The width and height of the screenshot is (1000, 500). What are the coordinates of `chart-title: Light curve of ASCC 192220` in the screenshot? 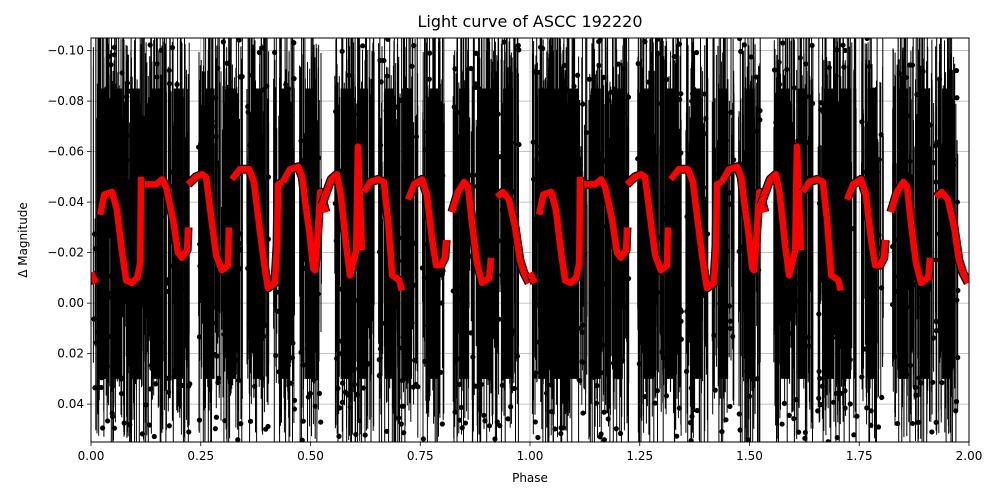 It's located at (530, 21).